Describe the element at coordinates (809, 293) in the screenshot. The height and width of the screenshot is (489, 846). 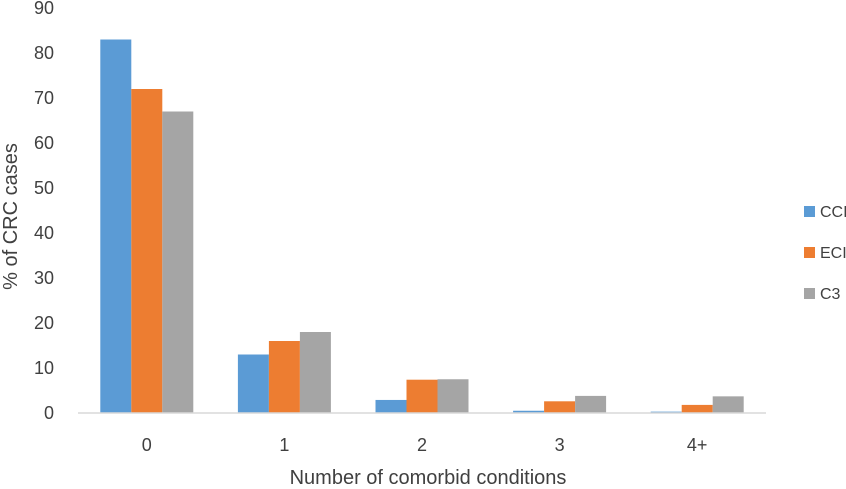
I see `legend-swatch-c3` at that location.